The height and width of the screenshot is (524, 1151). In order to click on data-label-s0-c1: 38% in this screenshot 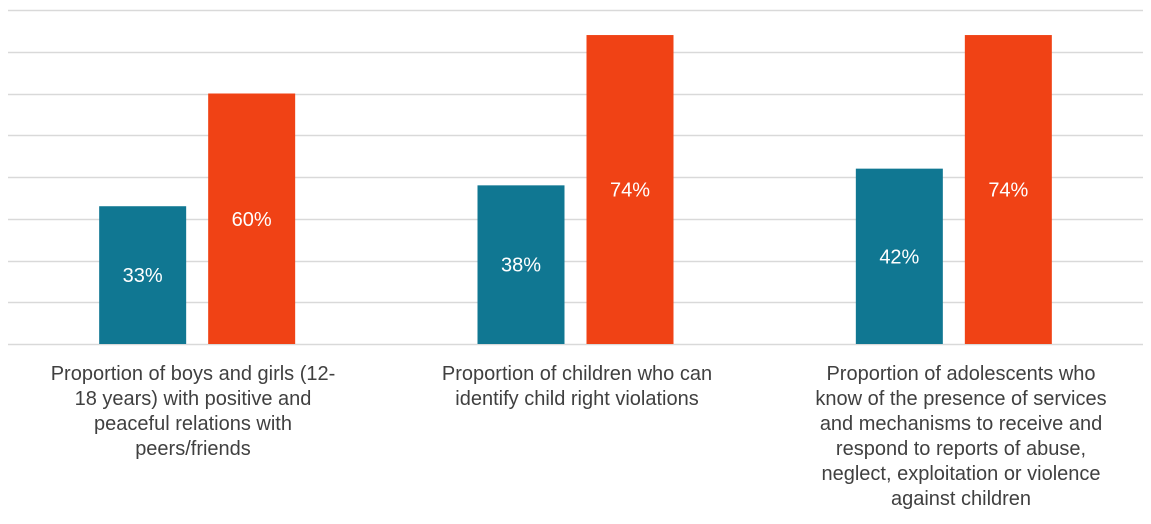, I will do `click(521, 266)`.